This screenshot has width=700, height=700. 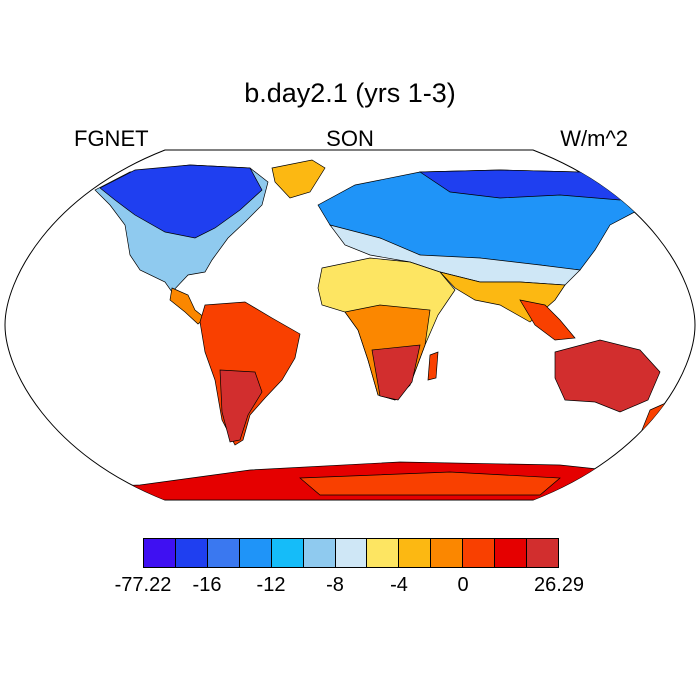 I want to click on variable-label: FGNET, so click(x=111, y=138).